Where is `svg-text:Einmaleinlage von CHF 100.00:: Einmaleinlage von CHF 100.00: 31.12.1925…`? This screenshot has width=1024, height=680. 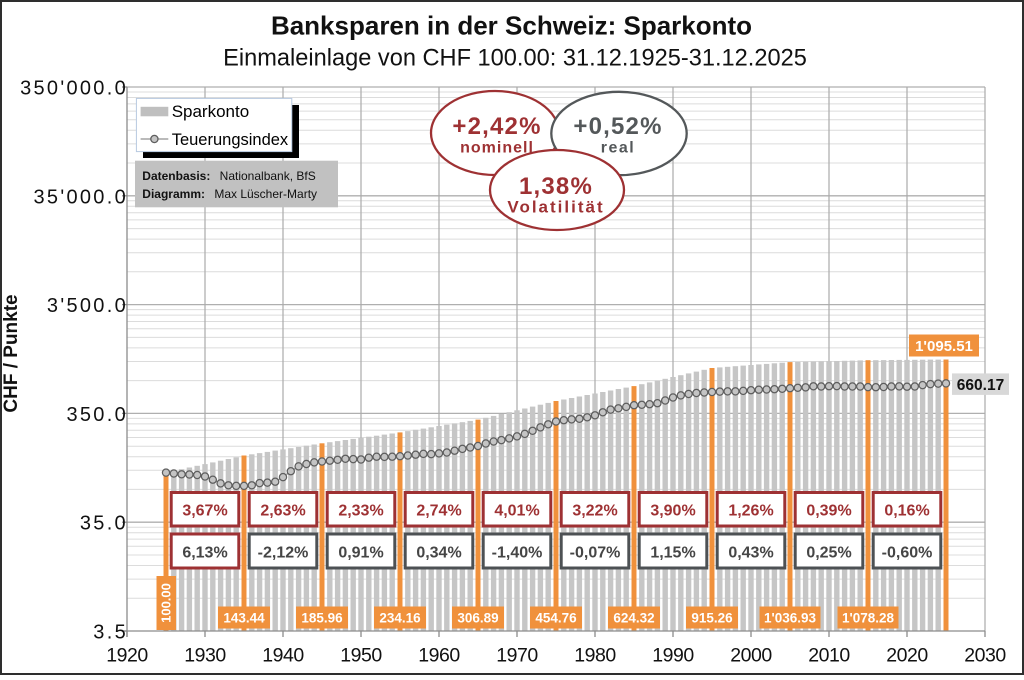 svg-text:Einmaleinlage von CHF 100.00:: Einmaleinlage von CHF 100.00: 31.12.1925… is located at coordinates (515, 58).